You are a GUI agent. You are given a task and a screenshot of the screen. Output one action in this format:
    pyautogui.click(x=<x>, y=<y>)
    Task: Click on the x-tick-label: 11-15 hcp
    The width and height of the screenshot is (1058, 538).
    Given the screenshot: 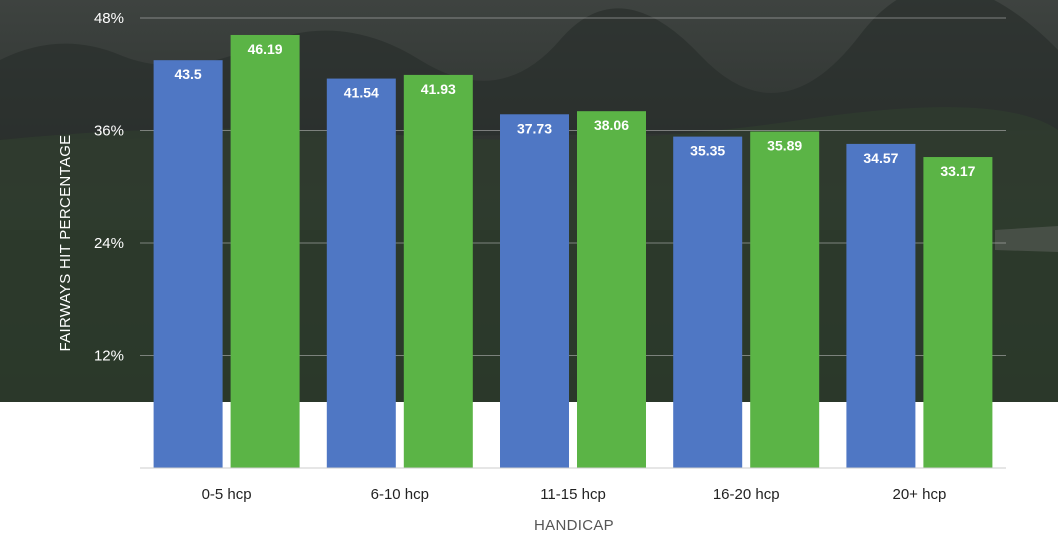 What is the action you would take?
    pyautogui.click(x=573, y=494)
    